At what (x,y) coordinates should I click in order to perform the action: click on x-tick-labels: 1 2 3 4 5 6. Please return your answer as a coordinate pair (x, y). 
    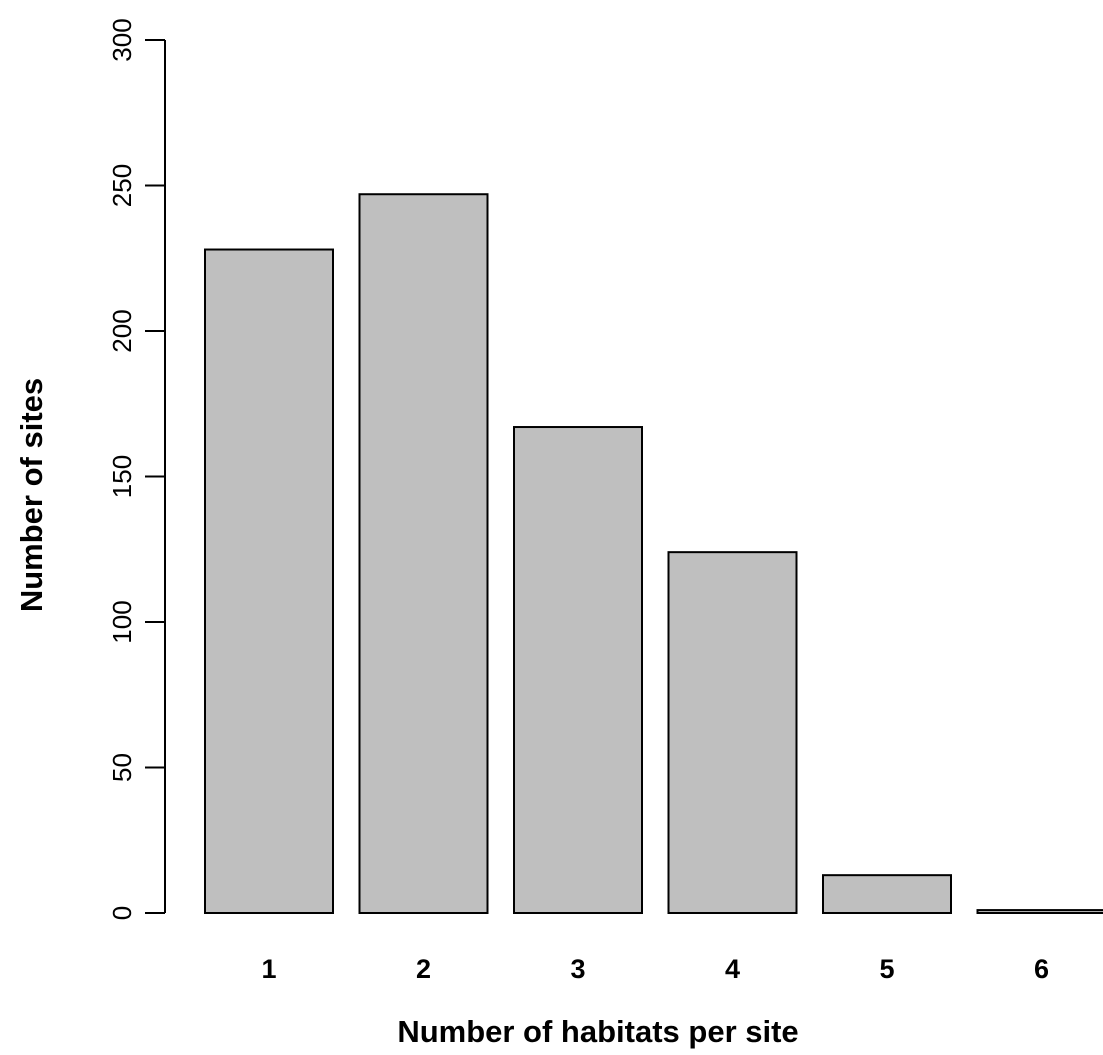
    Looking at the image, I should click on (655, 969).